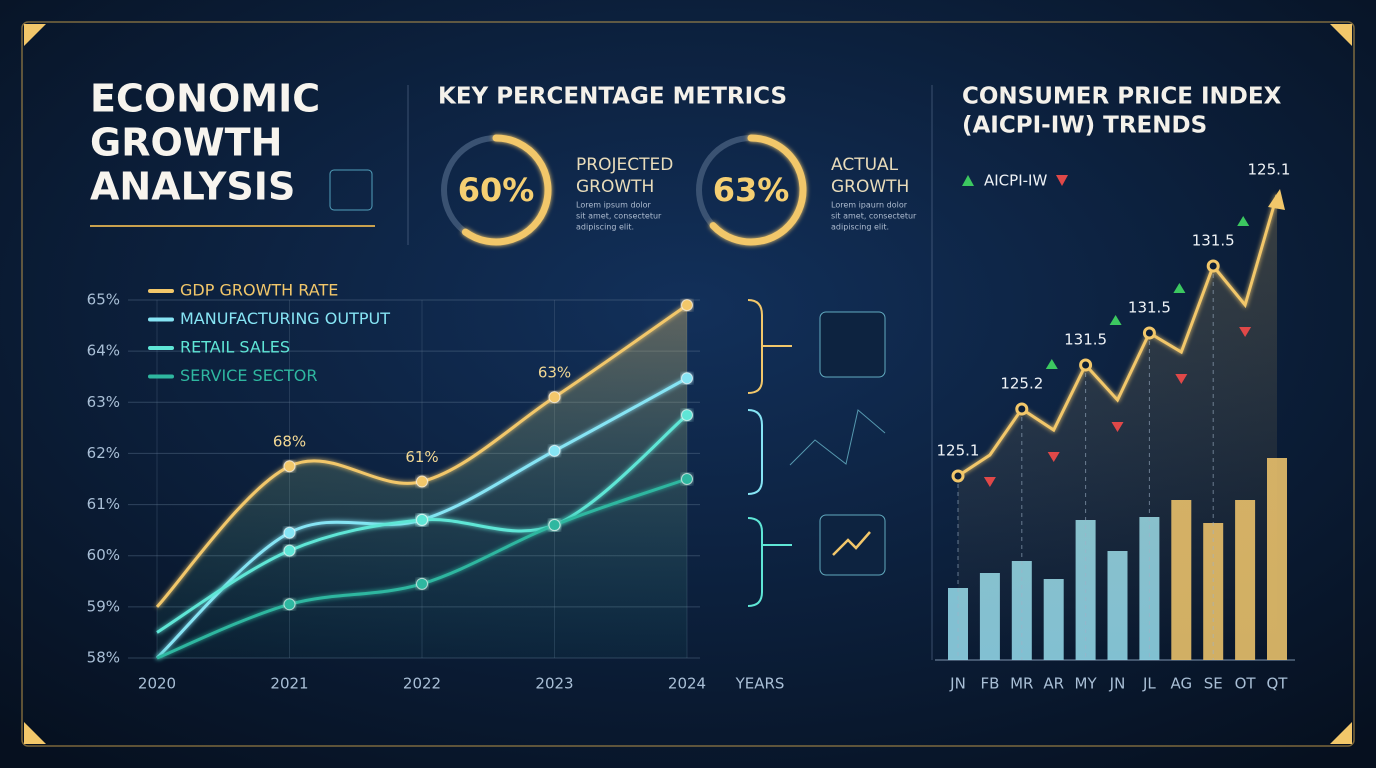  I want to click on legend-down, so click(1062, 180).